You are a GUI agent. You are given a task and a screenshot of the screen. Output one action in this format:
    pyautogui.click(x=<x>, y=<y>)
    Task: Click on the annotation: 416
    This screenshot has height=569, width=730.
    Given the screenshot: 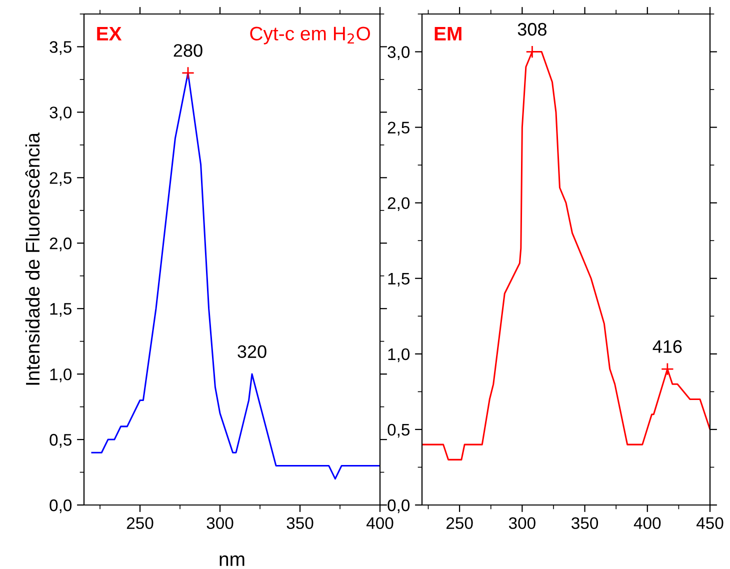 What is the action you would take?
    pyautogui.click(x=667, y=346)
    